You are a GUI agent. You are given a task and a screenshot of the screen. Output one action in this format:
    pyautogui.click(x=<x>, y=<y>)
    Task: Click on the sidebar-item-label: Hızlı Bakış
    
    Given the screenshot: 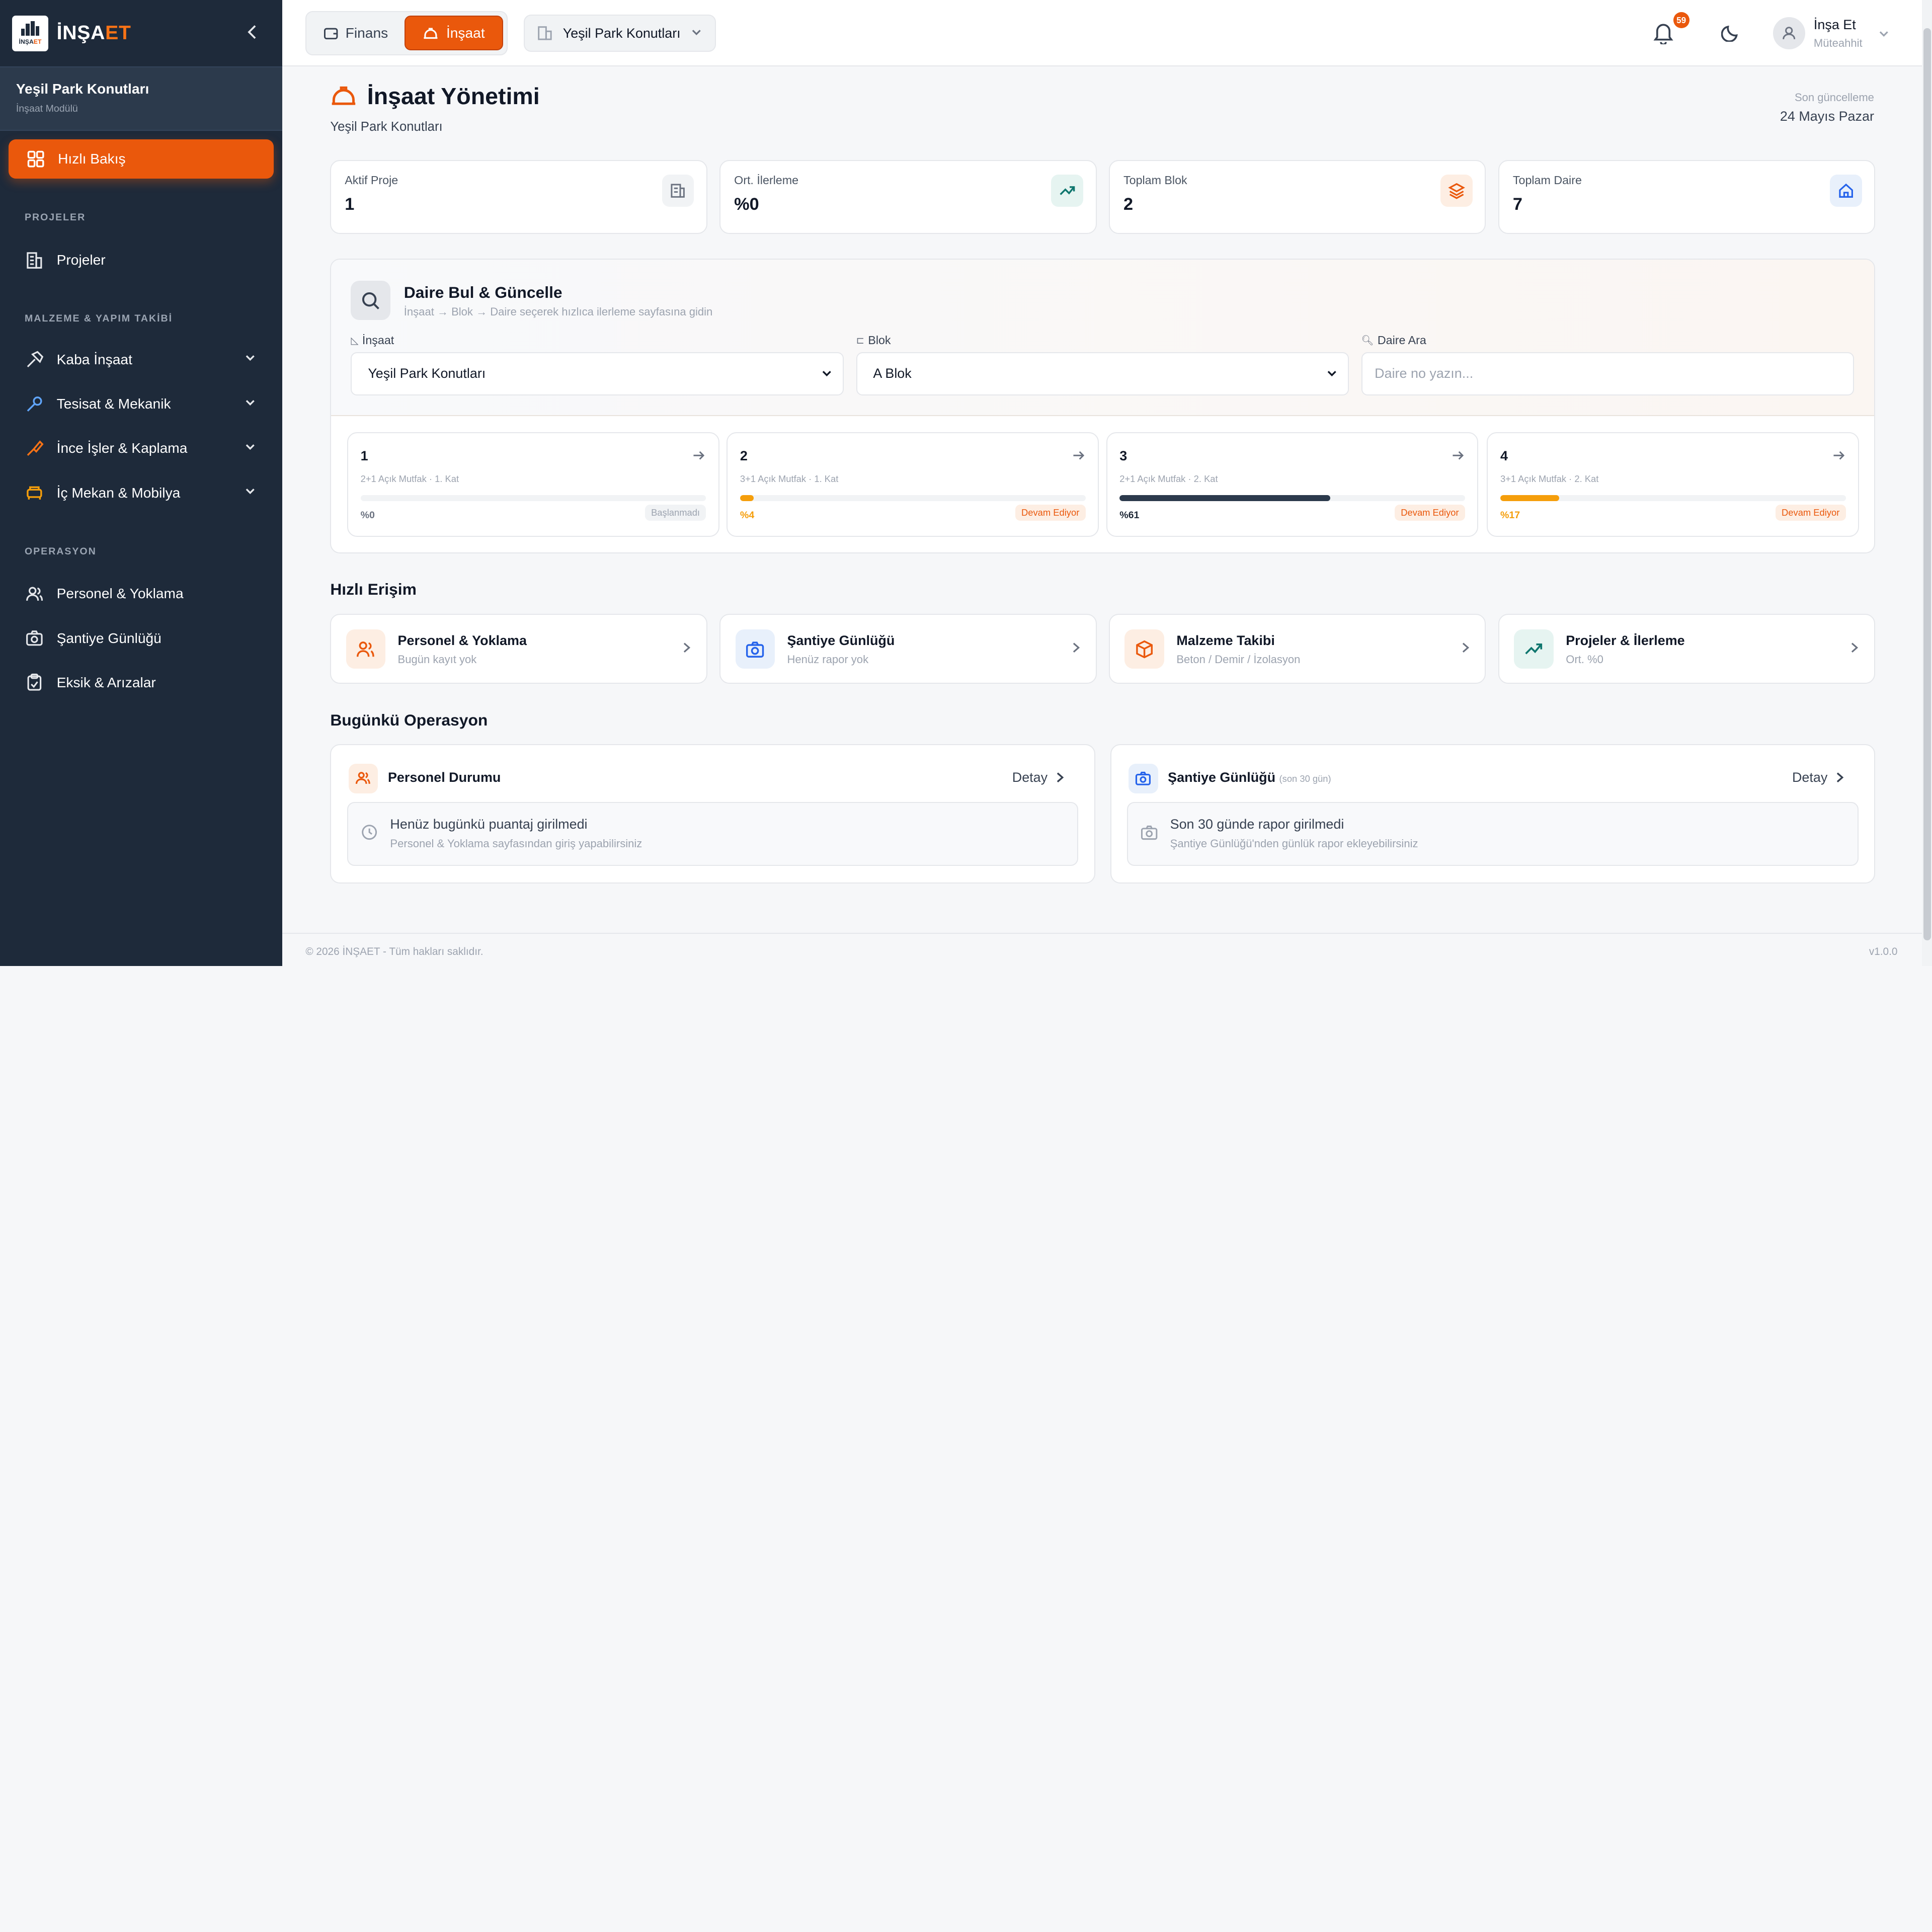 What is the action you would take?
    pyautogui.click(x=92, y=159)
    